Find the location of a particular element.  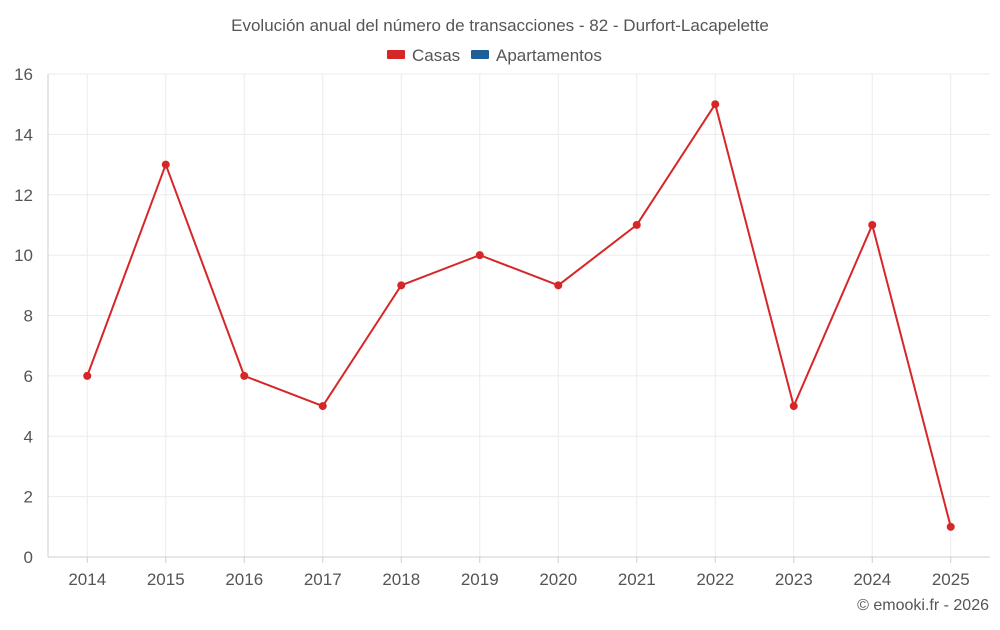

y-tick-label: 14 is located at coordinates (23, 134).